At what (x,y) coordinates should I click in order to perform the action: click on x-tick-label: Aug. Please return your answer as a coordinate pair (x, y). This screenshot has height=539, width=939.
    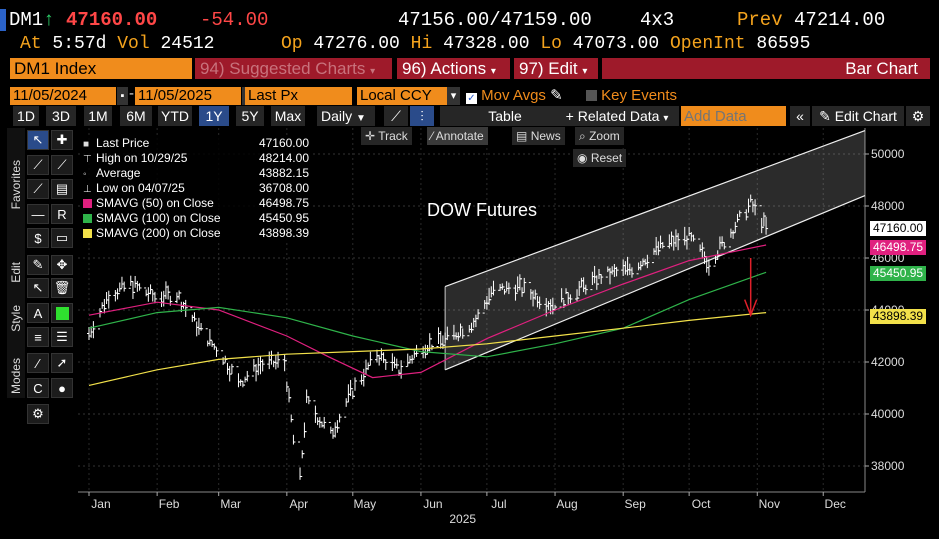
    Looking at the image, I should click on (566, 504).